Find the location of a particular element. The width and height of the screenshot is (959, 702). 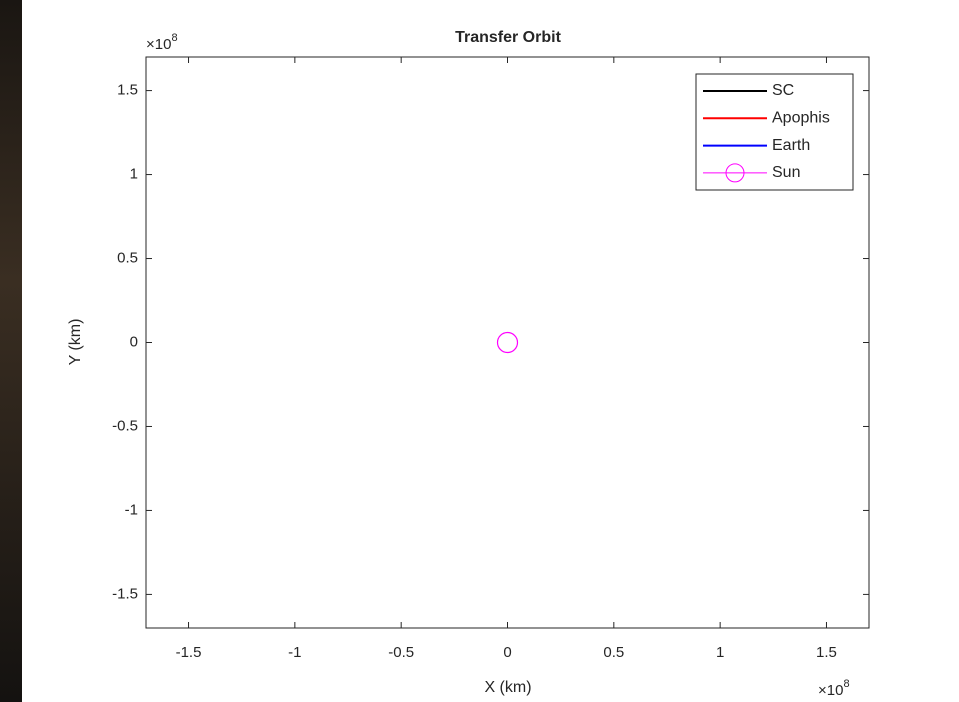

y-tick-label: 1 is located at coordinates (134, 174).